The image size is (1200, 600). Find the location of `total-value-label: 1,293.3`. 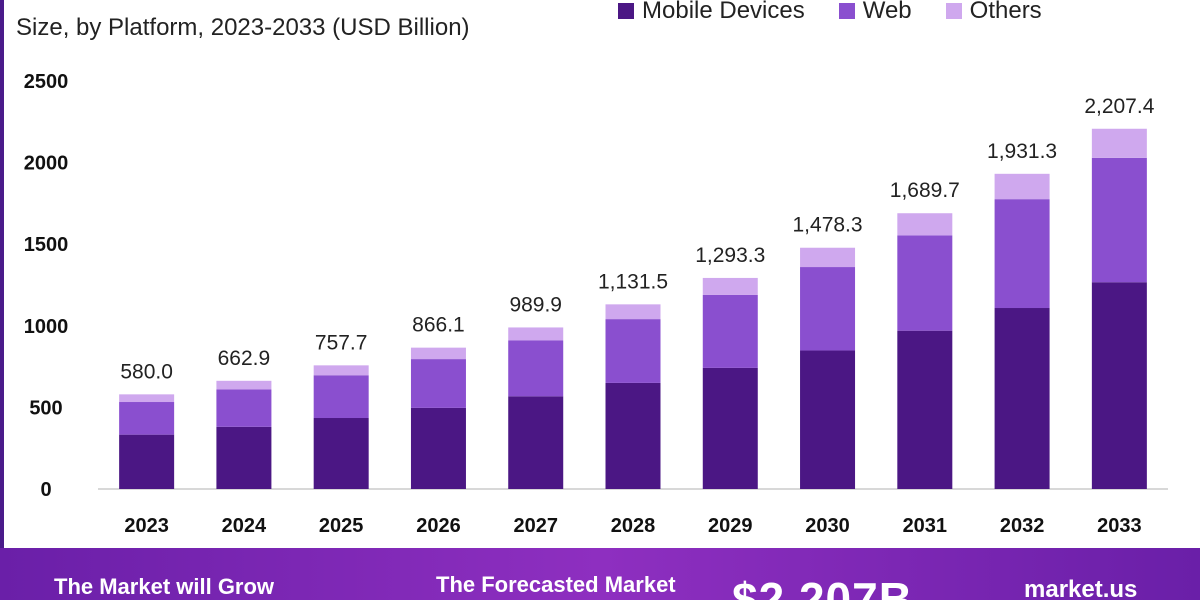

total-value-label: 1,293.3 is located at coordinates (730, 255).